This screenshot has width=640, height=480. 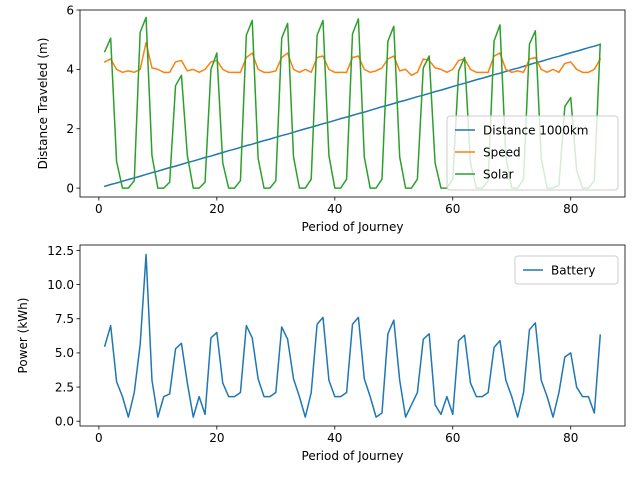 What do you see at coordinates (216, 209) in the screenshot?
I see `distance-xtick-label: 20` at bounding box center [216, 209].